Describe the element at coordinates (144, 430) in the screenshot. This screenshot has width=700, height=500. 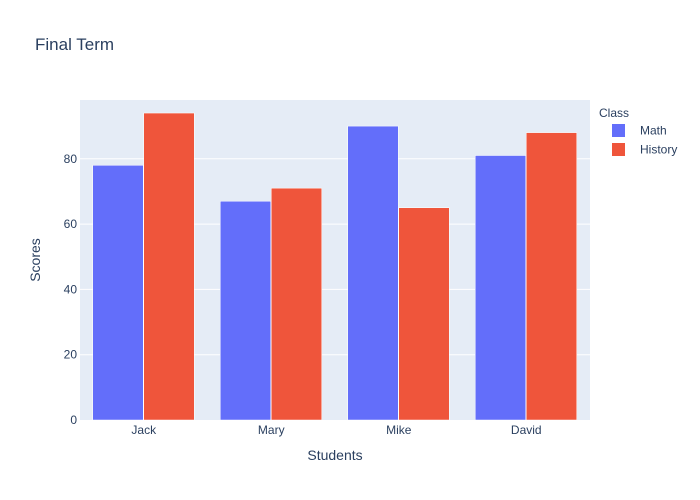
I see `x-tick-label: Jack` at that location.